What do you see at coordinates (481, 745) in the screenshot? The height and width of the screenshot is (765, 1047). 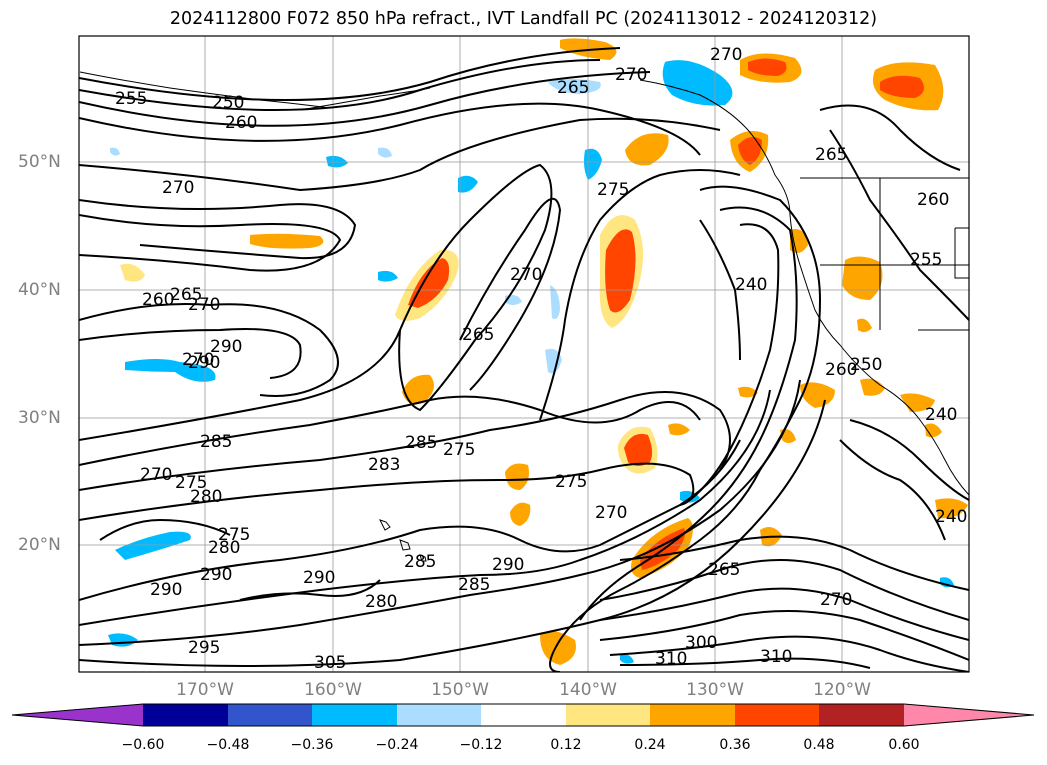 I see `colorbar-tick-label: −0.12` at bounding box center [481, 745].